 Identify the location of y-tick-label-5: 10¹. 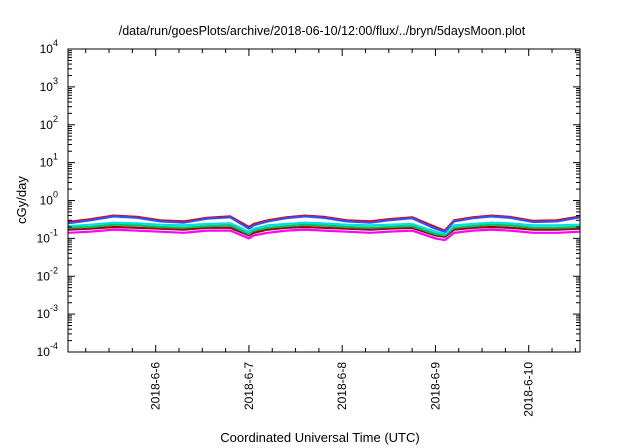
(49, 161).